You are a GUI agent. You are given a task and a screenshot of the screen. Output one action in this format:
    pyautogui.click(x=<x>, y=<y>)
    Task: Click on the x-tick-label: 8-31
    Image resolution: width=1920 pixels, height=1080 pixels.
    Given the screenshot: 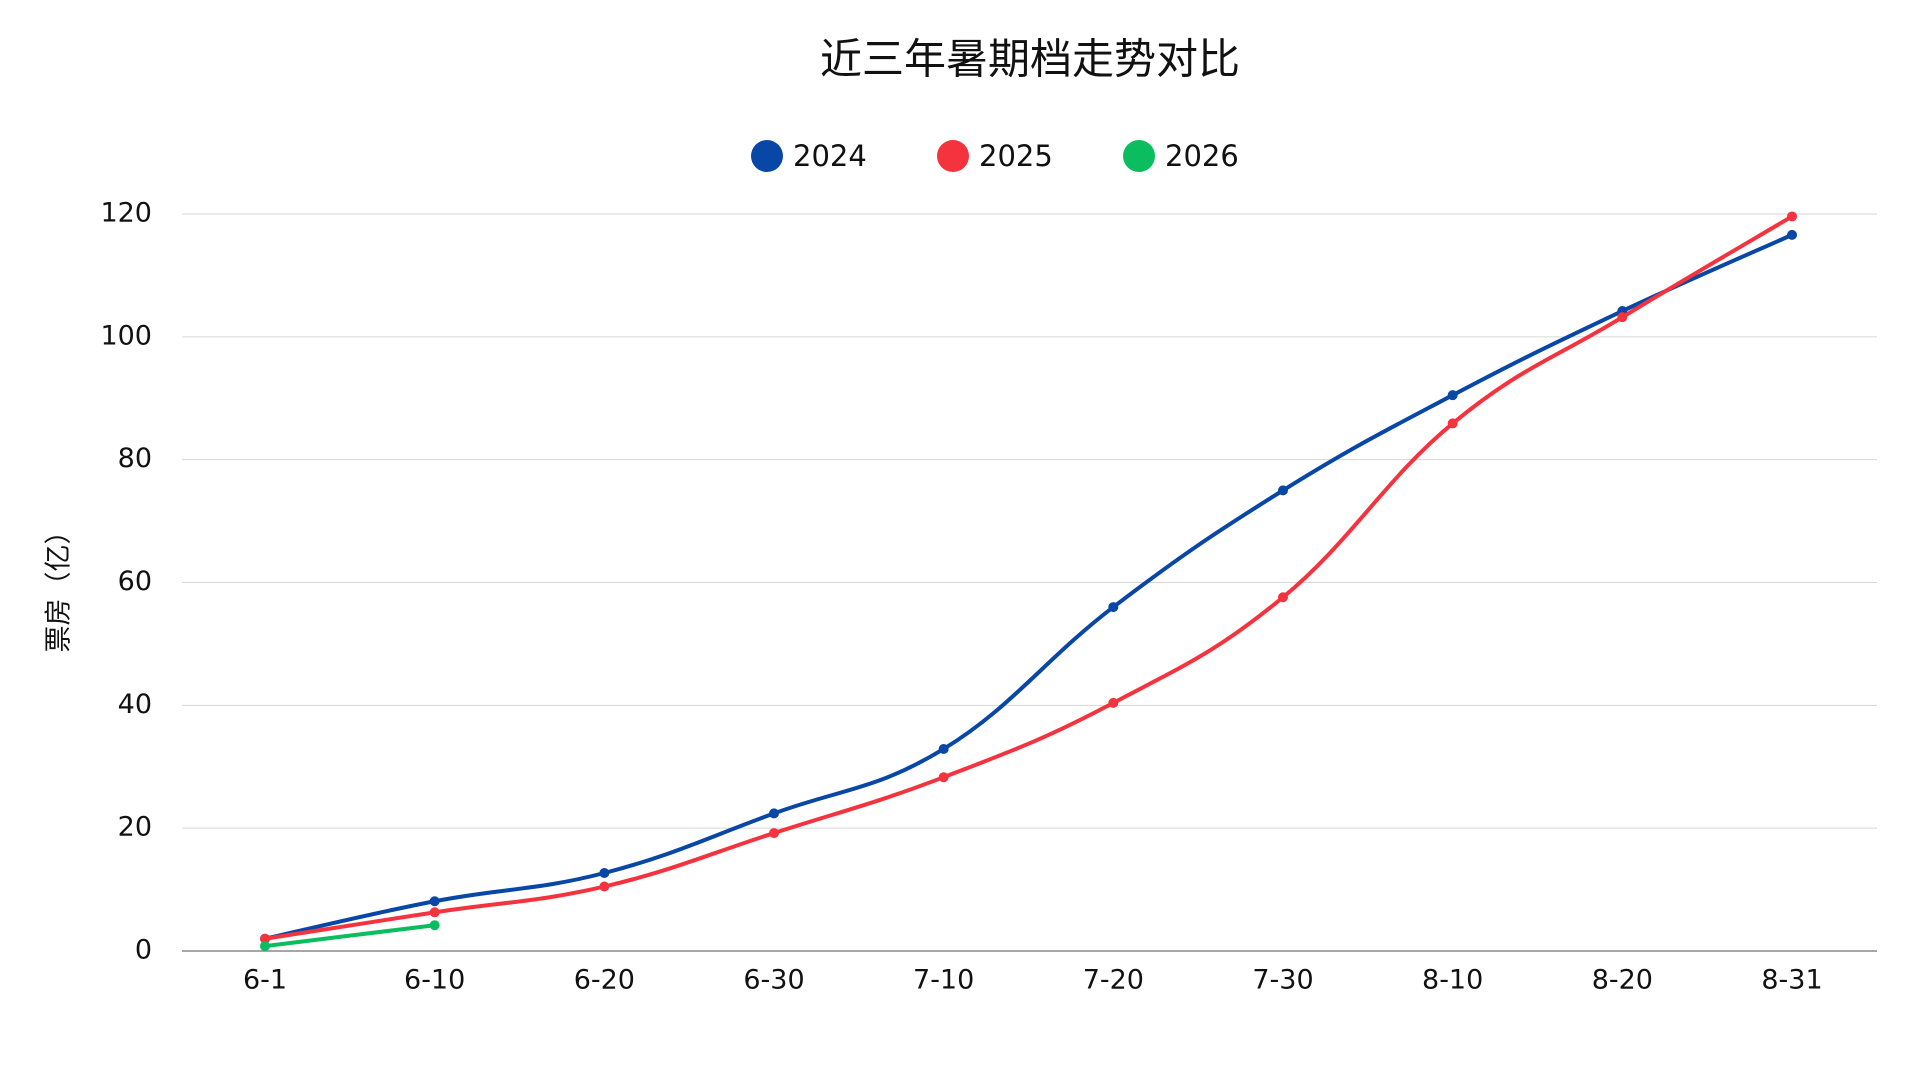 What is the action you would take?
    pyautogui.click(x=1791, y=980)
    